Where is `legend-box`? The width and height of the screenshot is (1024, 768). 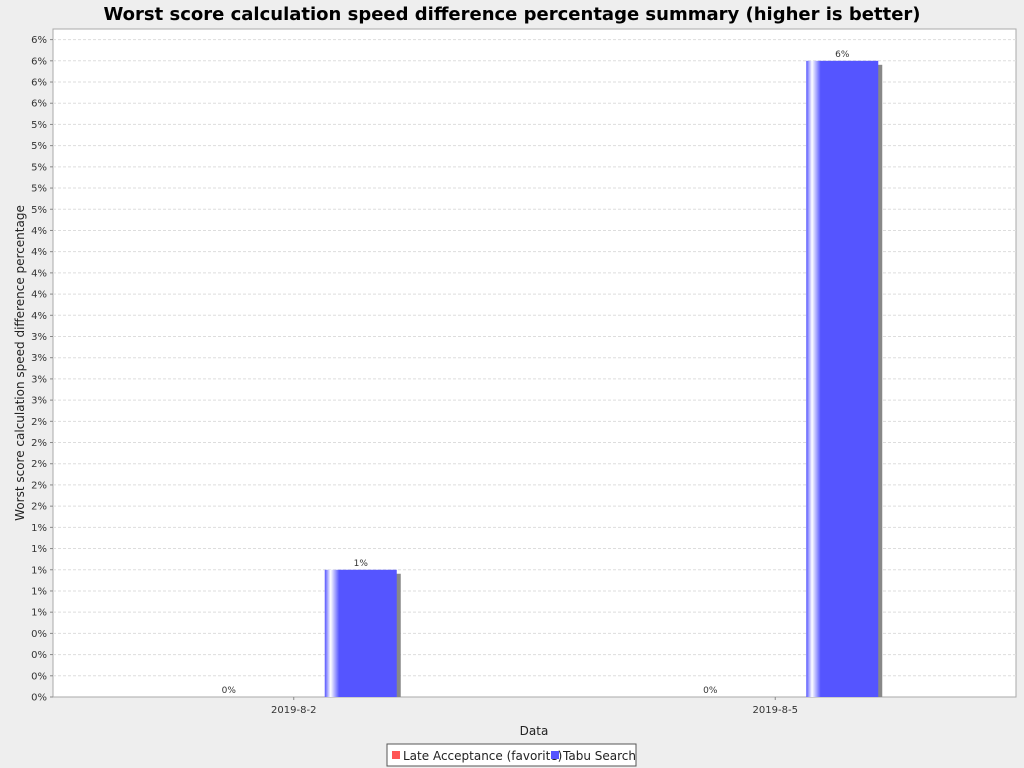 legend-box is located at coordinates (511, 755).